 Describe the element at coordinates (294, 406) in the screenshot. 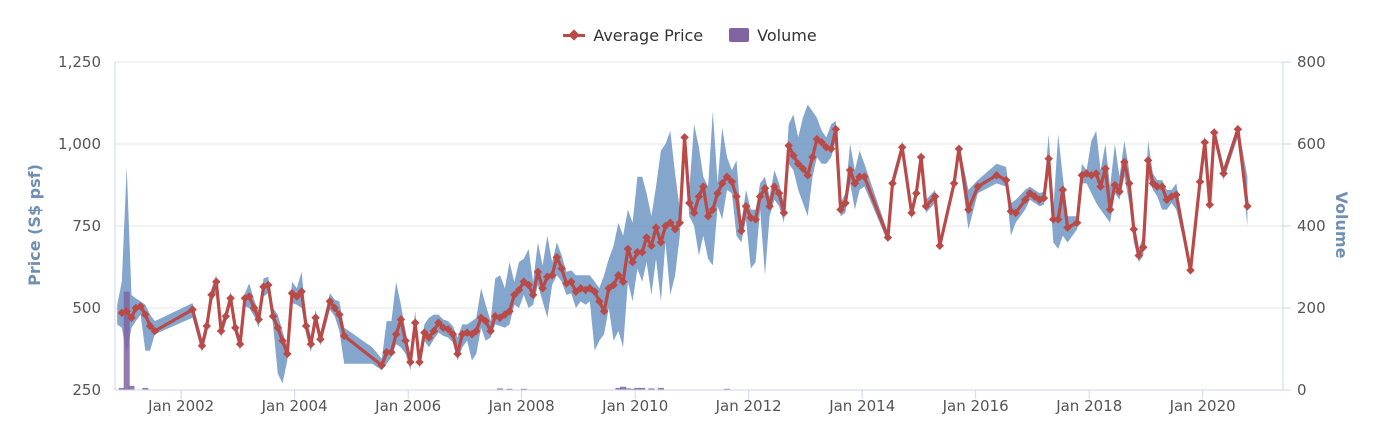

I see `x-tick-label: Jan 2004` at that location.